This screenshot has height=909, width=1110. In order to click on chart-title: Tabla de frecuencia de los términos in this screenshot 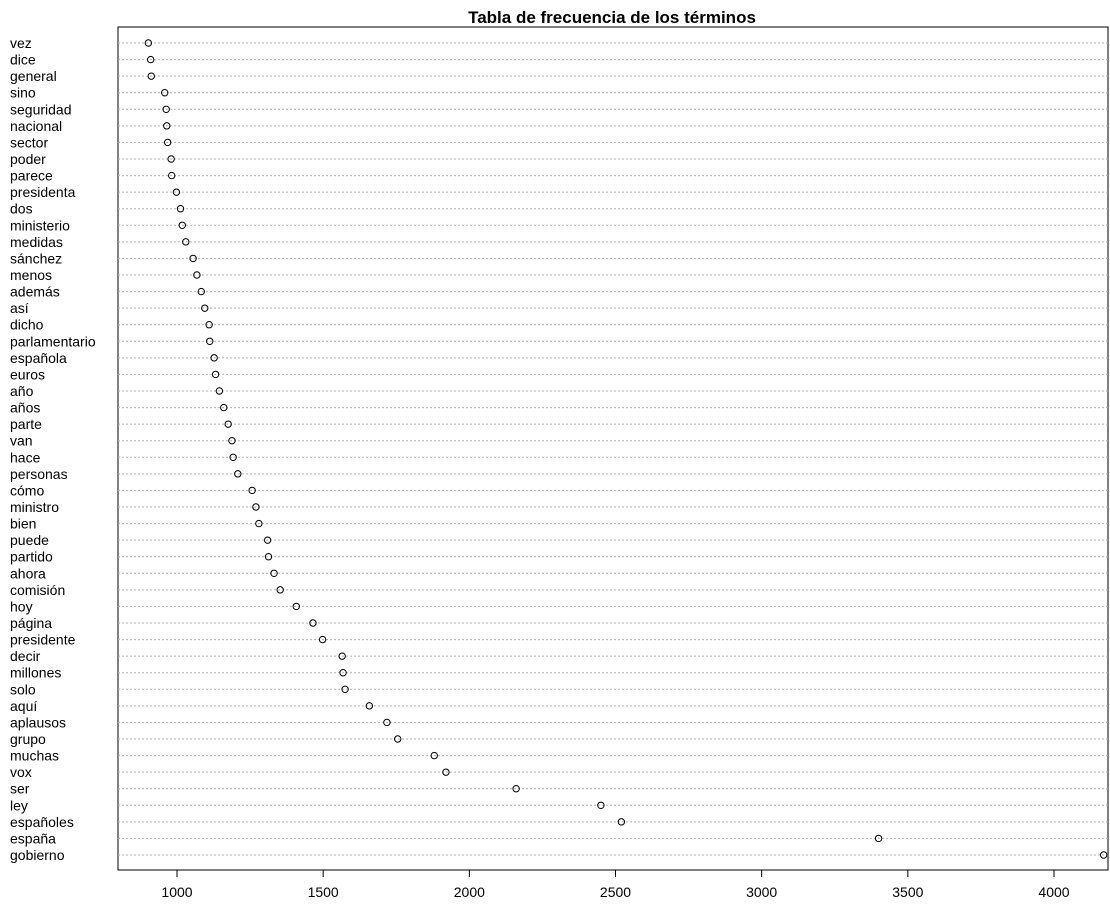, I will do `click(612, 17)`.